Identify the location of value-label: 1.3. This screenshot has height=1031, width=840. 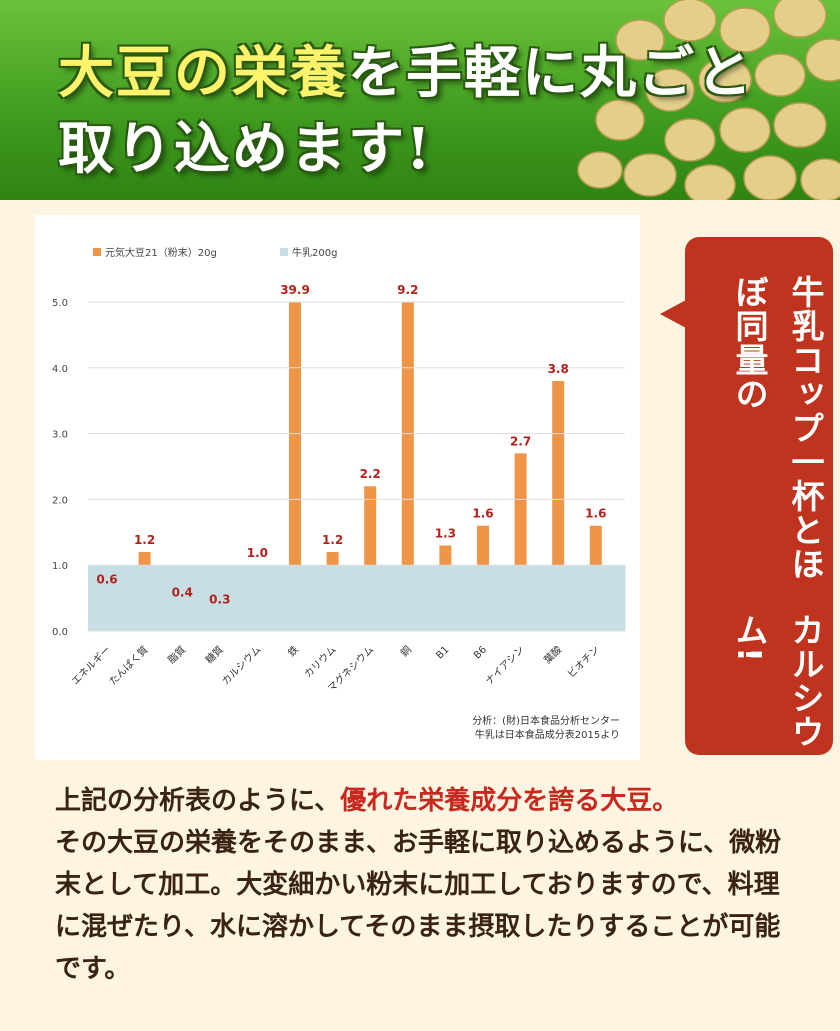
(445, 533).